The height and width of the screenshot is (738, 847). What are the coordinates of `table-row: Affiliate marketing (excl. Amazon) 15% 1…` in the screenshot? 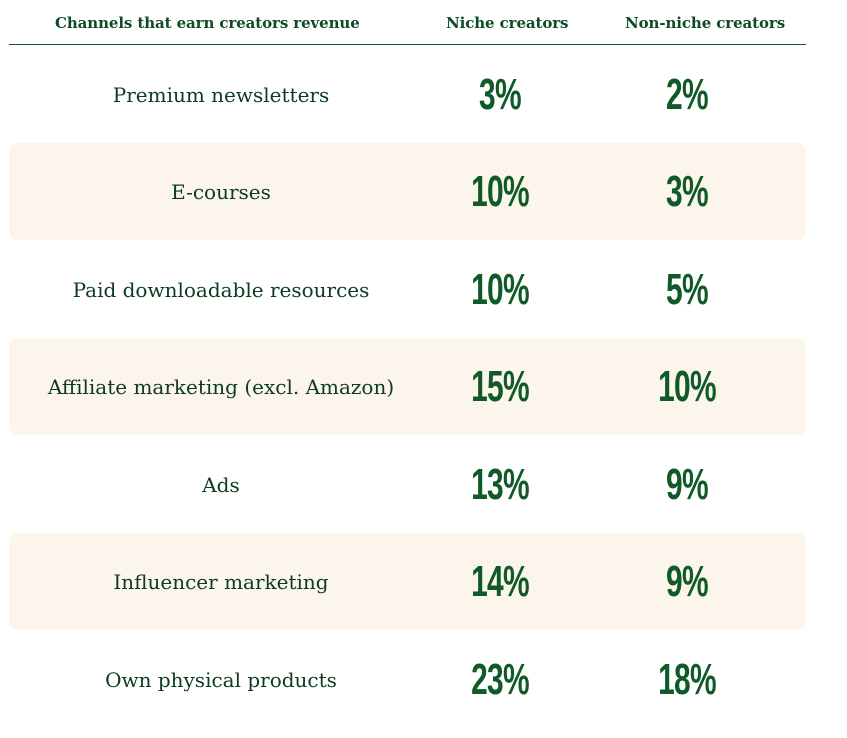 It's located at (407, 386).